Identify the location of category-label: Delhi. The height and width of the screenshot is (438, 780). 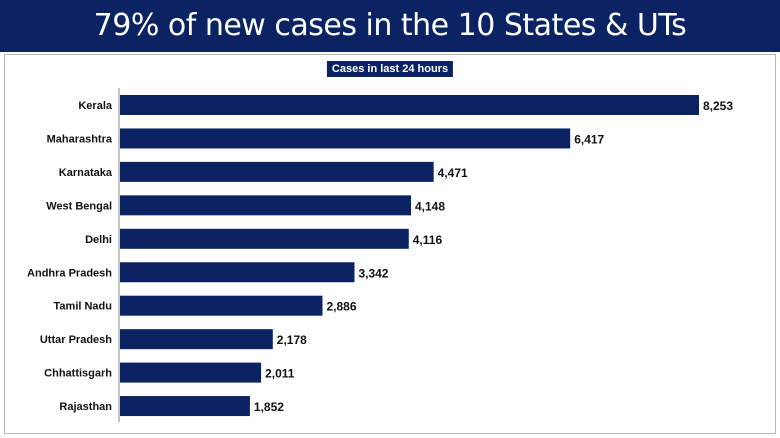
(98, 240).